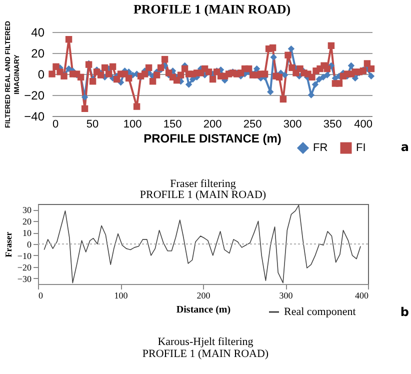 This screenshot has height=374, width=411. I want to click on text: b, so click(404, 312).